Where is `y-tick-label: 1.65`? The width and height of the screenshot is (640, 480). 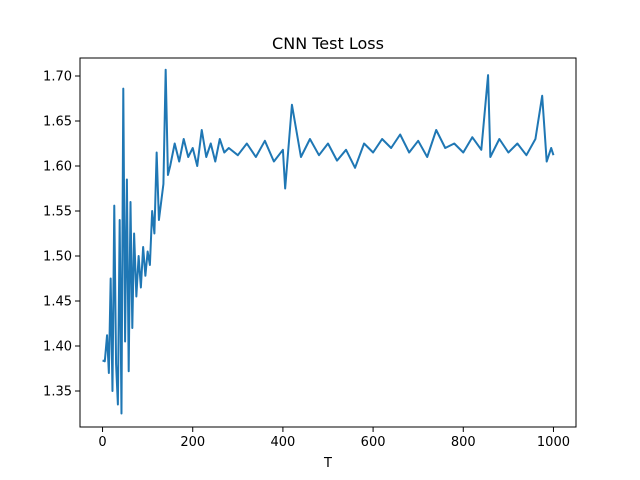
y-tick-label: 1.65 is located at coordinates (57, 122).